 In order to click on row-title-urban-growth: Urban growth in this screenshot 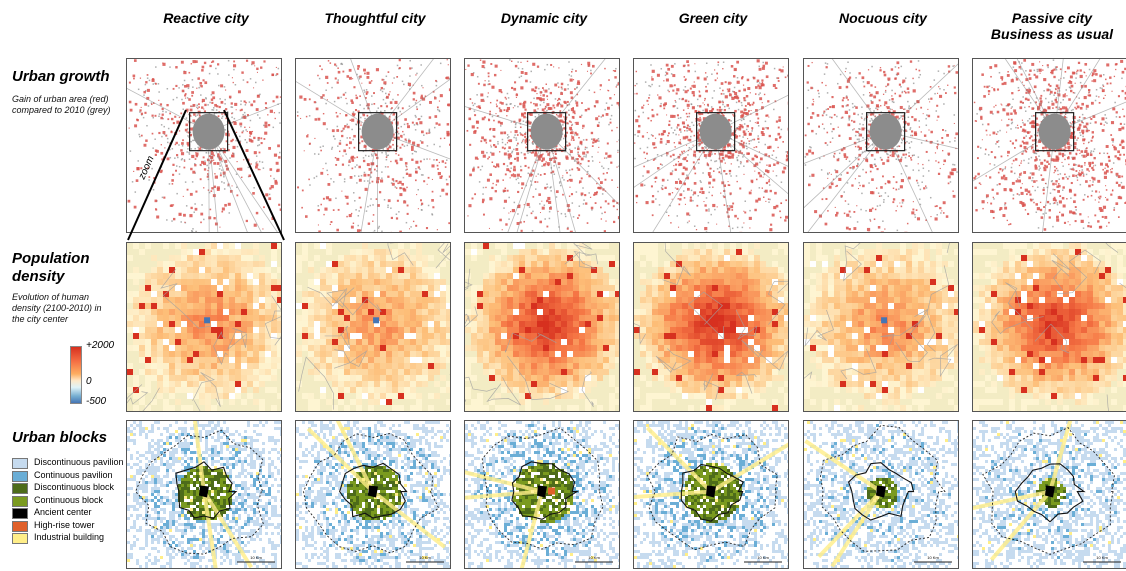, I will do `click(61, 76)`.